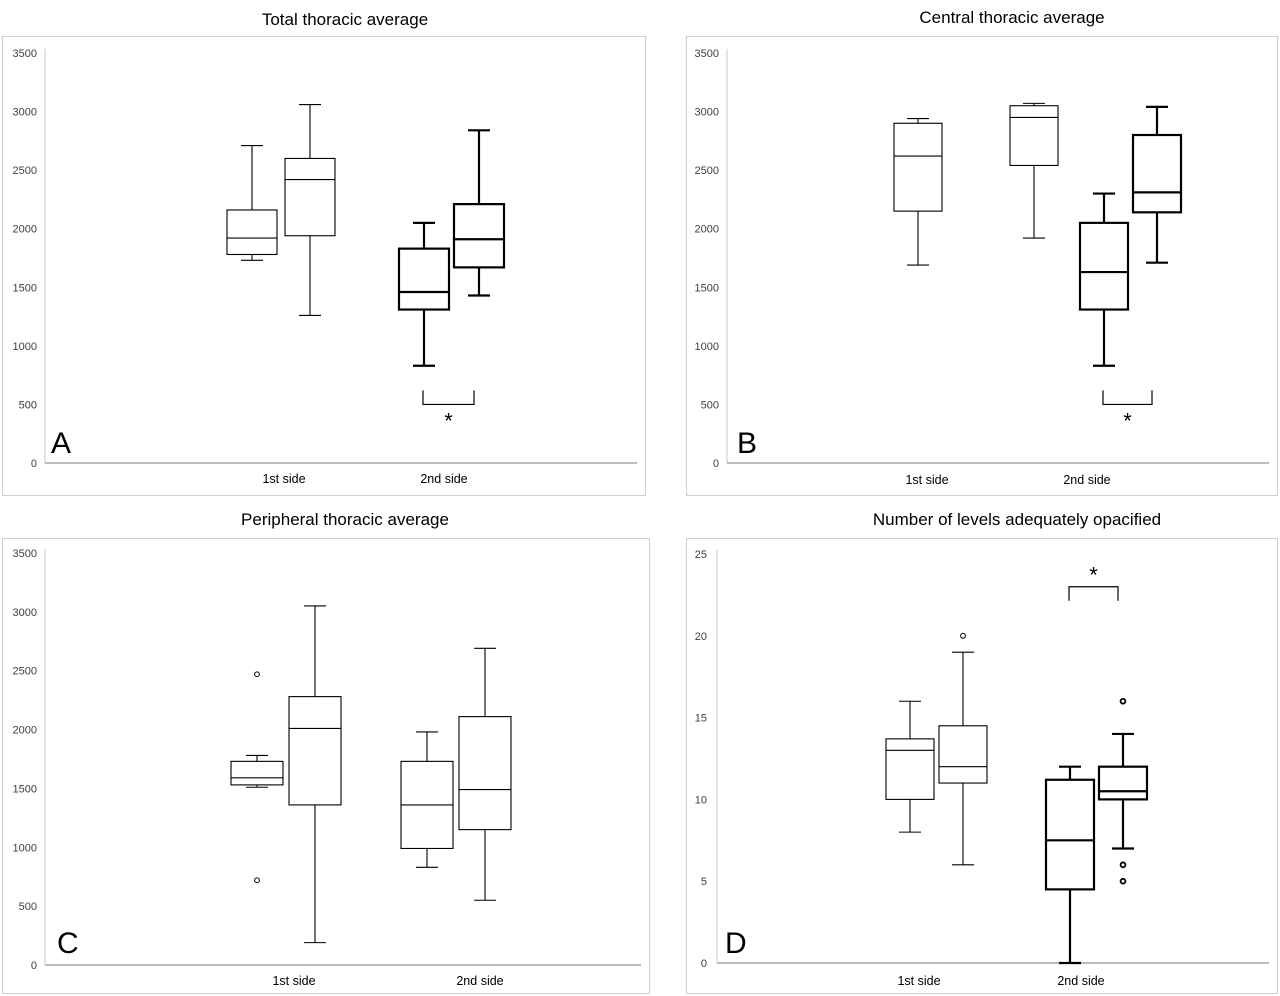  What do you see at coordinates (701, 637) in the screenshot?
I see `y-tick-label: 20` at bounding box center [701, 637].